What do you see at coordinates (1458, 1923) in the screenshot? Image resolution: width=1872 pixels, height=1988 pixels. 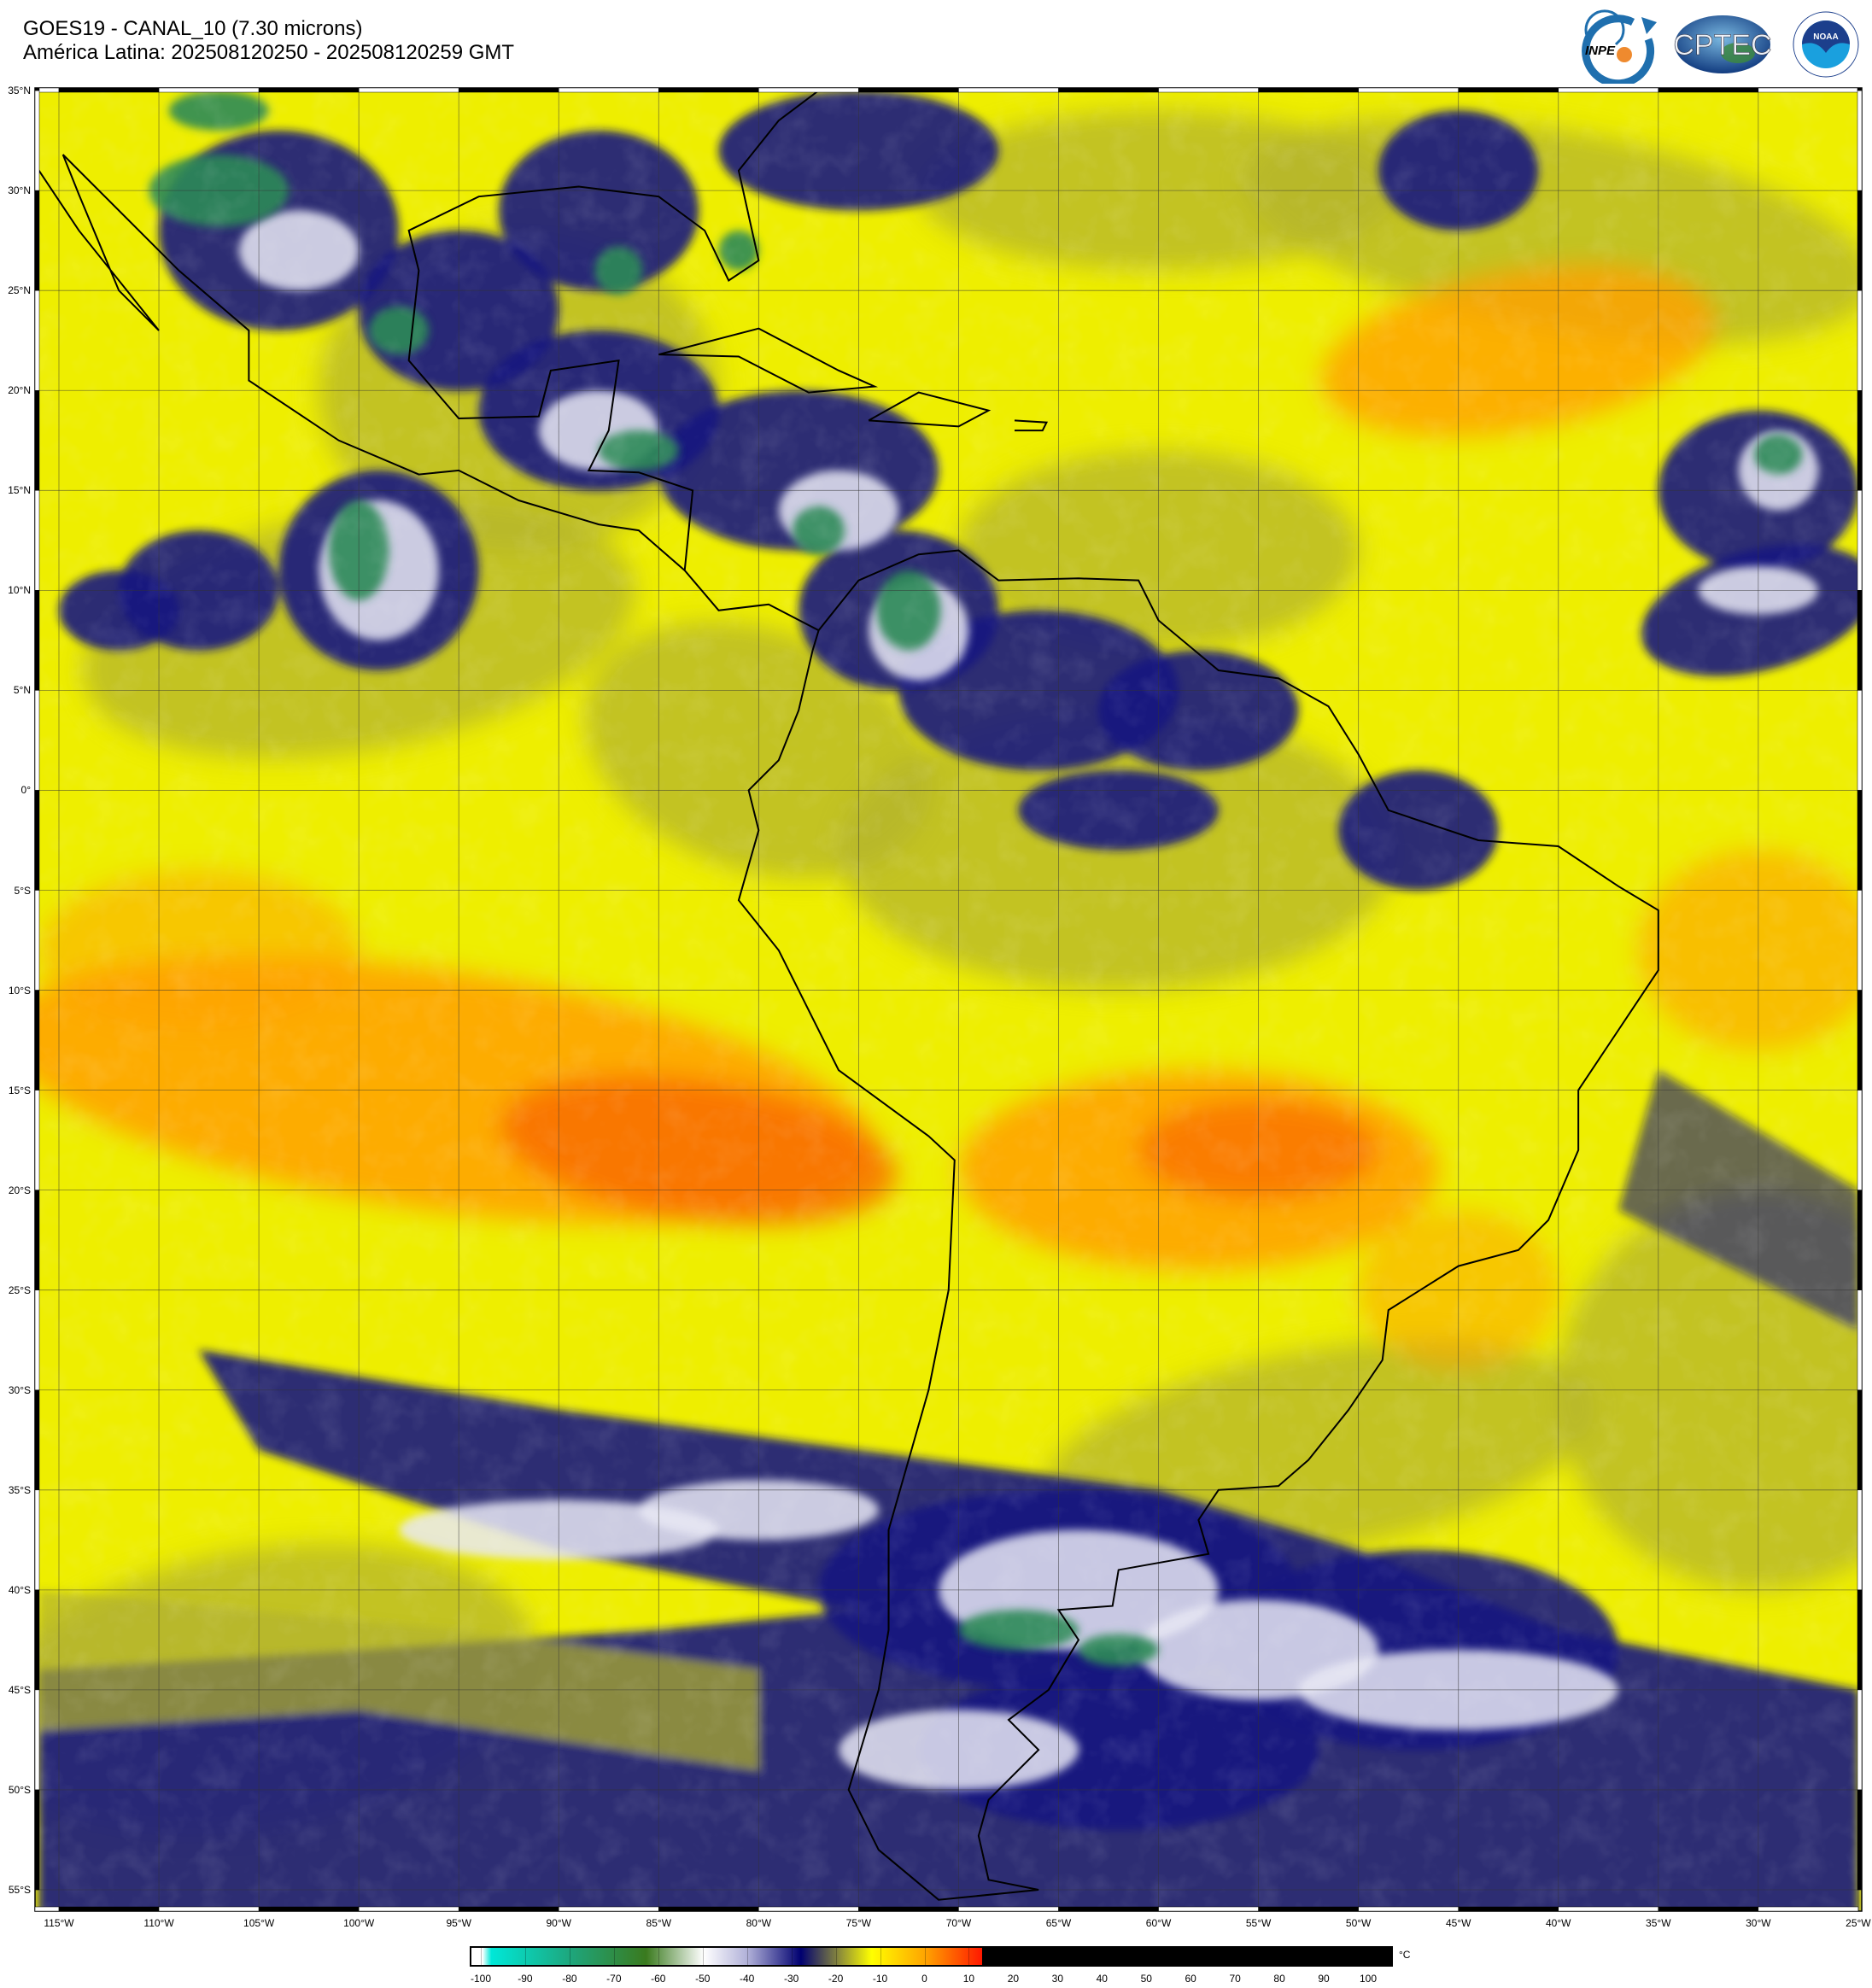 I see `longitude-label: 45°W` at bounding box center [1458, 1923].